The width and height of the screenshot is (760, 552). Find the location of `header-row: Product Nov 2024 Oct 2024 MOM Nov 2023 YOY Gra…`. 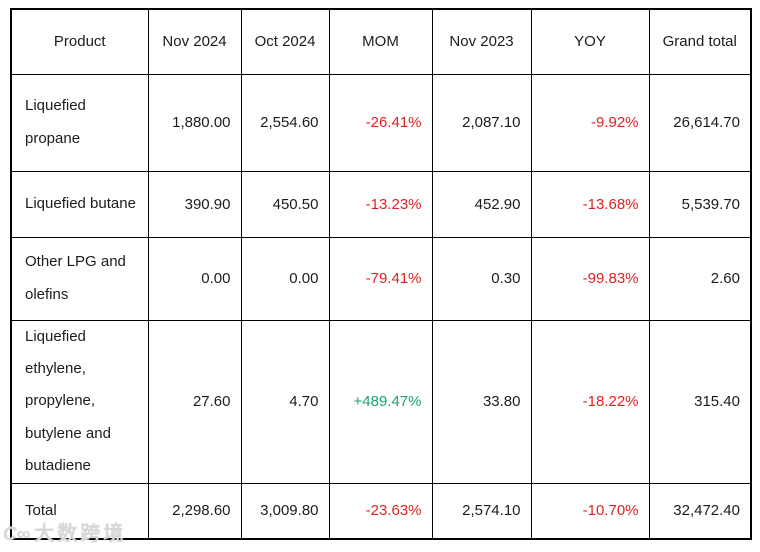

header-row: Product Nov 2024 Oct 2024 MOM Nov 2023 YOY Gra… is located at coordinates (381, 41).